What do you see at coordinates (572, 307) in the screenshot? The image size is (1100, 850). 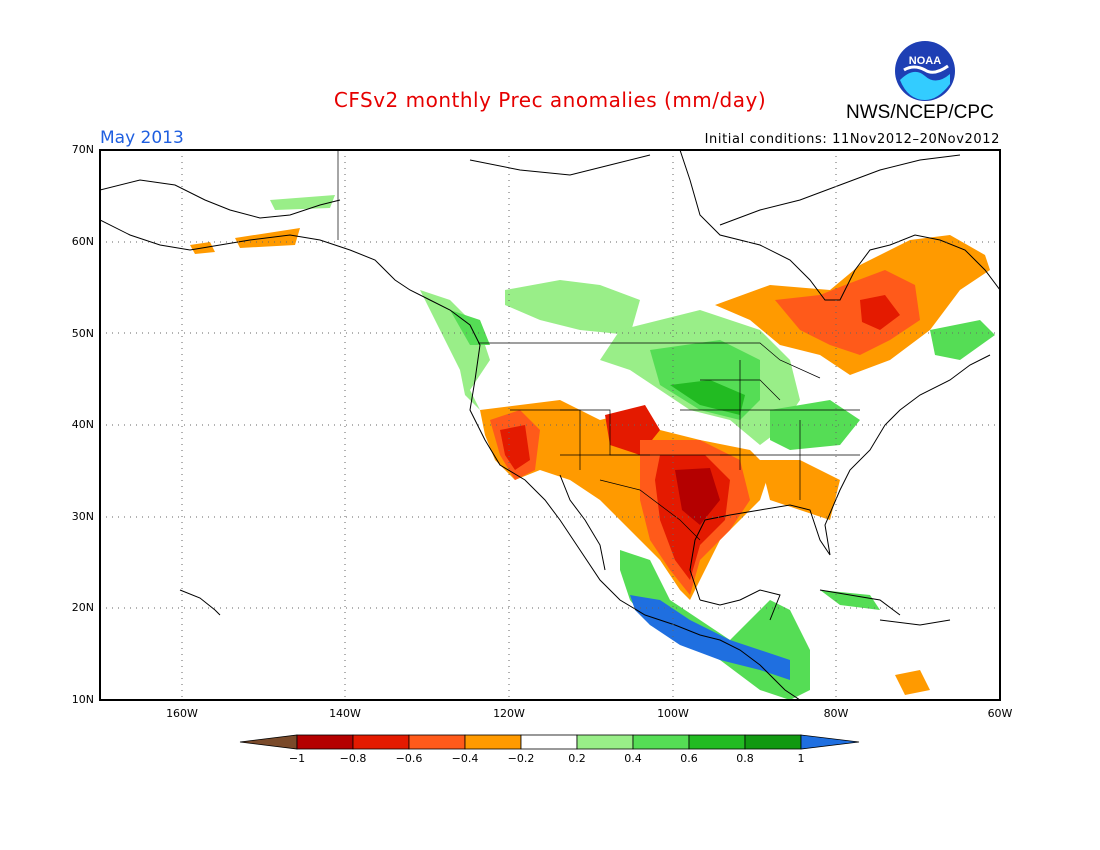 I see `anomaly-canada-green` at bounding box center [572, 307].